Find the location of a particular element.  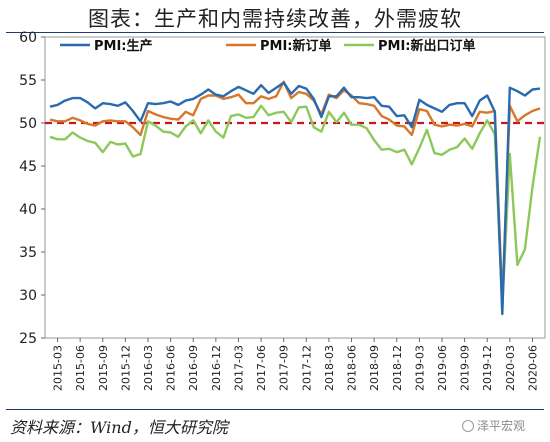

x-tick-label: 2015-06 is located at coordinates (80, 368).